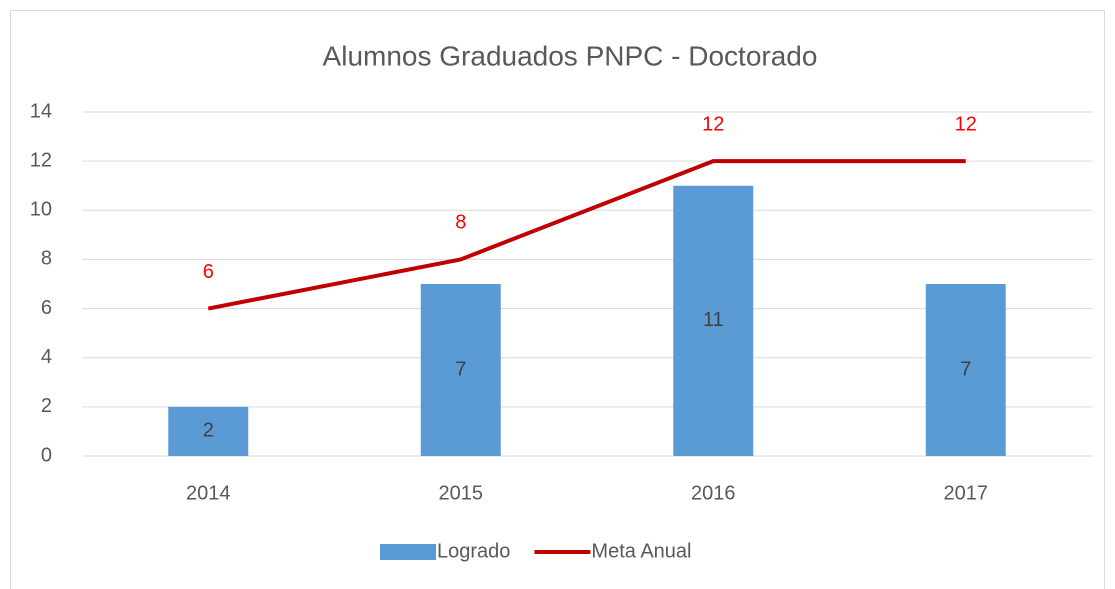  What do you see at coordinates (46, 259) in the screenshot?
I see `y-tick-label: 8` at bounding box center [46, 259].